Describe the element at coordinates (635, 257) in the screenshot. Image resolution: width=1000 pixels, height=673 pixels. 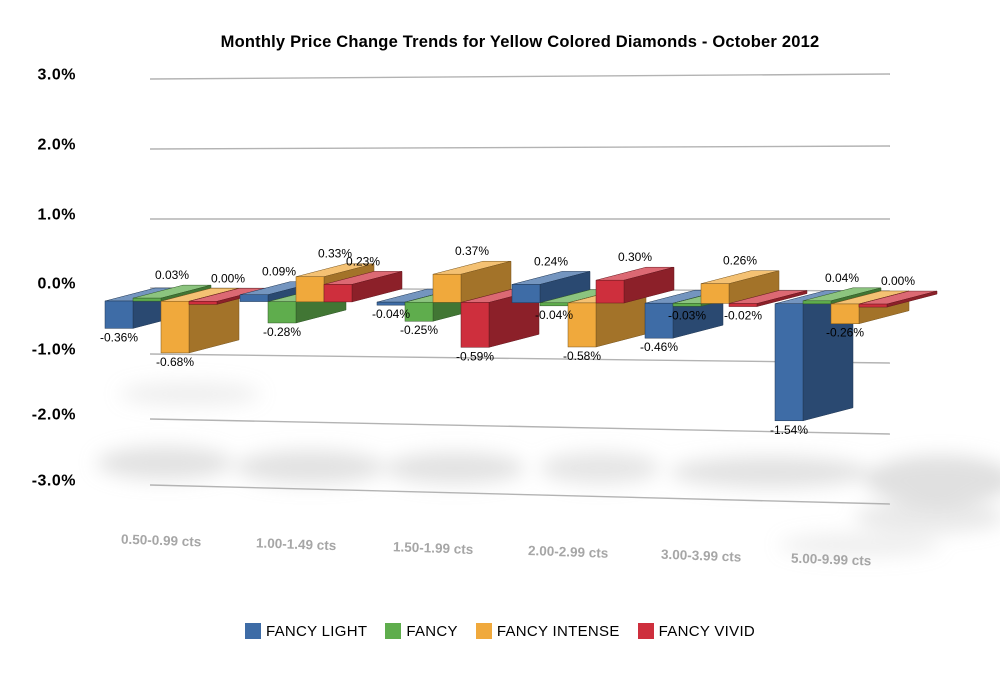
I see `bar-value-label: 0.30%` at that location.